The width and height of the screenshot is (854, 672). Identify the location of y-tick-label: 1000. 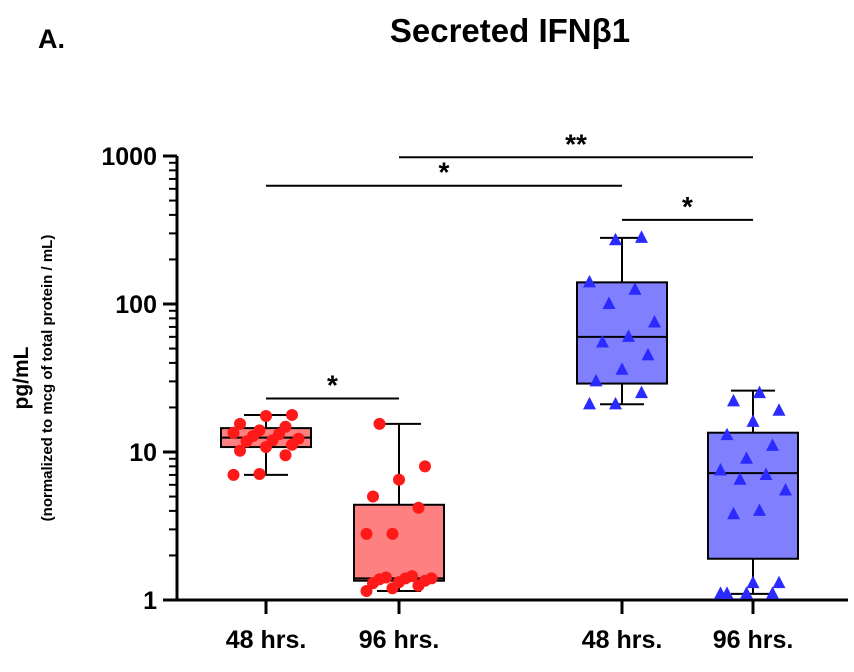
(129, 157).